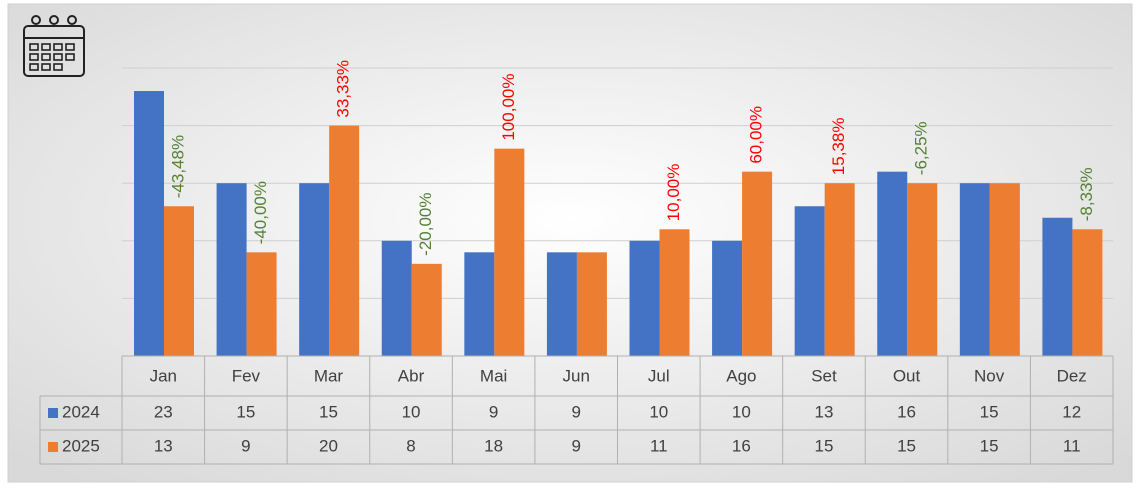 The height and width of the screenshot is (490, 1138). I want to click on x-tick-label: Mai, so click(493, 375).